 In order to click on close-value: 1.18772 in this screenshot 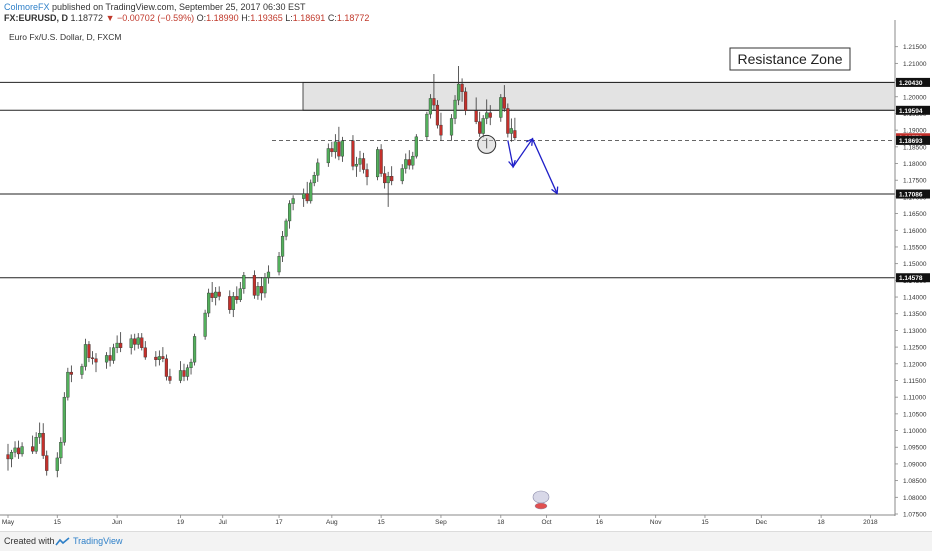, I will do `click(353, 18)`.